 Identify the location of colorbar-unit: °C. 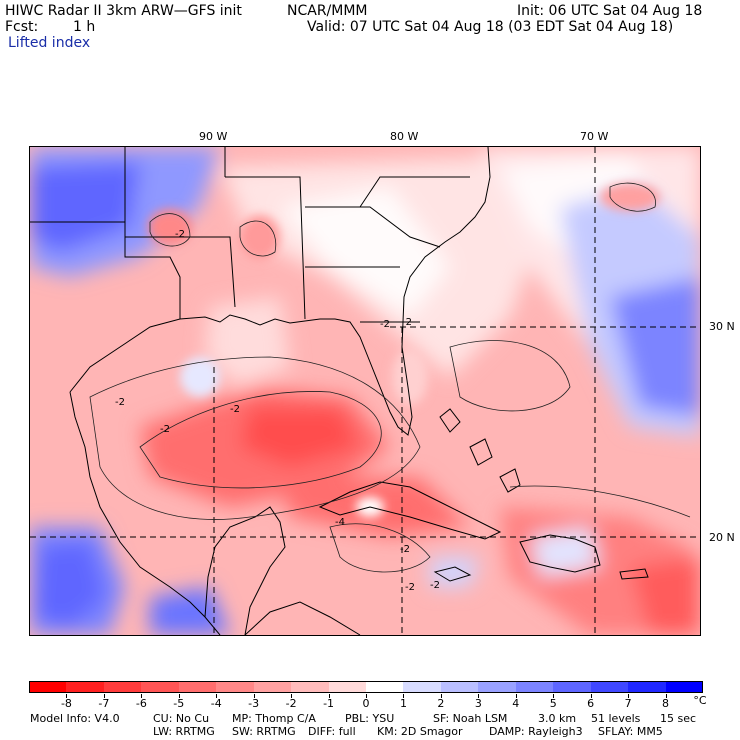
(700, 700).